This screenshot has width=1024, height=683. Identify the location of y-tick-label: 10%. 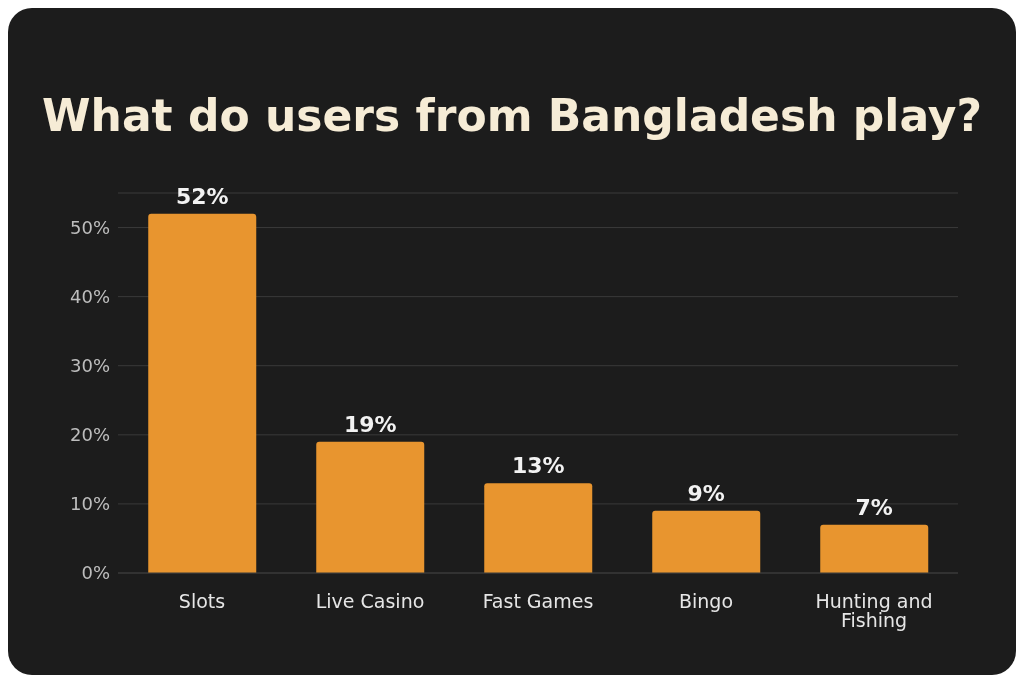
(89, 504).